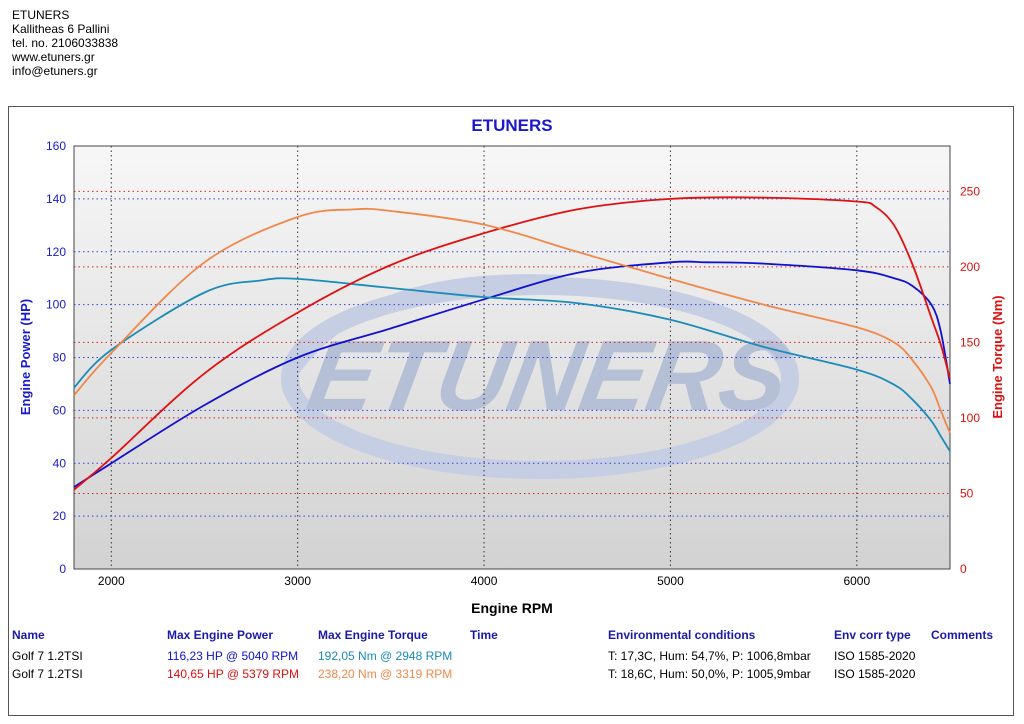 This screenshot has height=724, width=1024. What do you see at coordinates (970, 191) in the screenshot?
I see `right-tick-label: 250` at bounding box center [970, 191].